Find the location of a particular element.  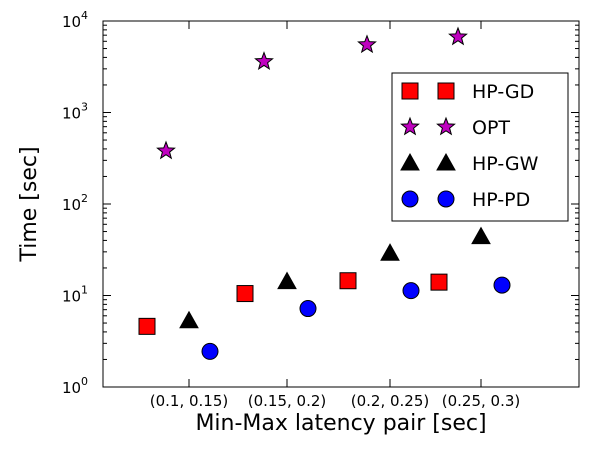

legend-box is located at coordinates (480, 147).